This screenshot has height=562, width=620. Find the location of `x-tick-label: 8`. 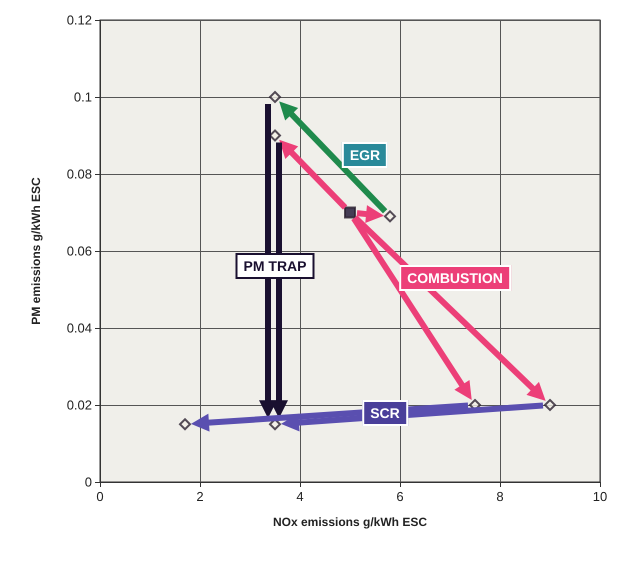

x-tick-label: 8 is located at coordinates (500, 496).